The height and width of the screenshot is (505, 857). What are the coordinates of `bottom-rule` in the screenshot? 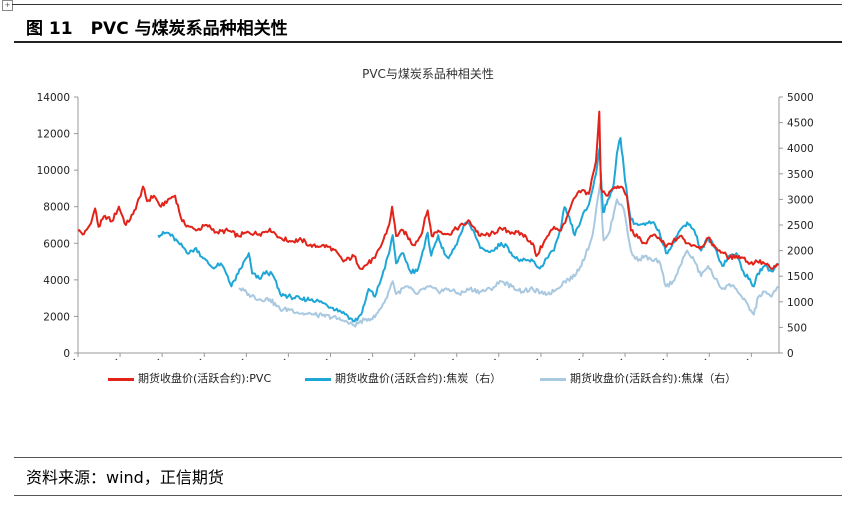 It's located at (428, 495).